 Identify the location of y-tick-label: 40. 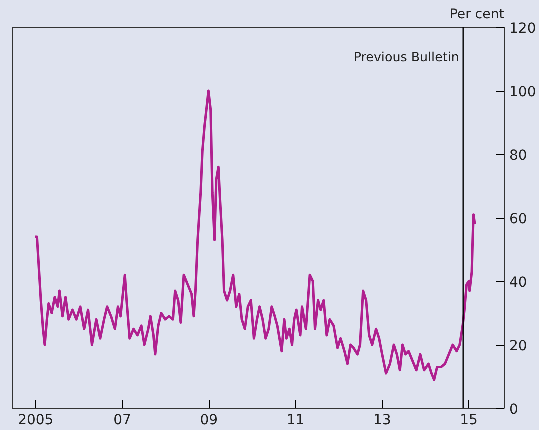
(519, 283).